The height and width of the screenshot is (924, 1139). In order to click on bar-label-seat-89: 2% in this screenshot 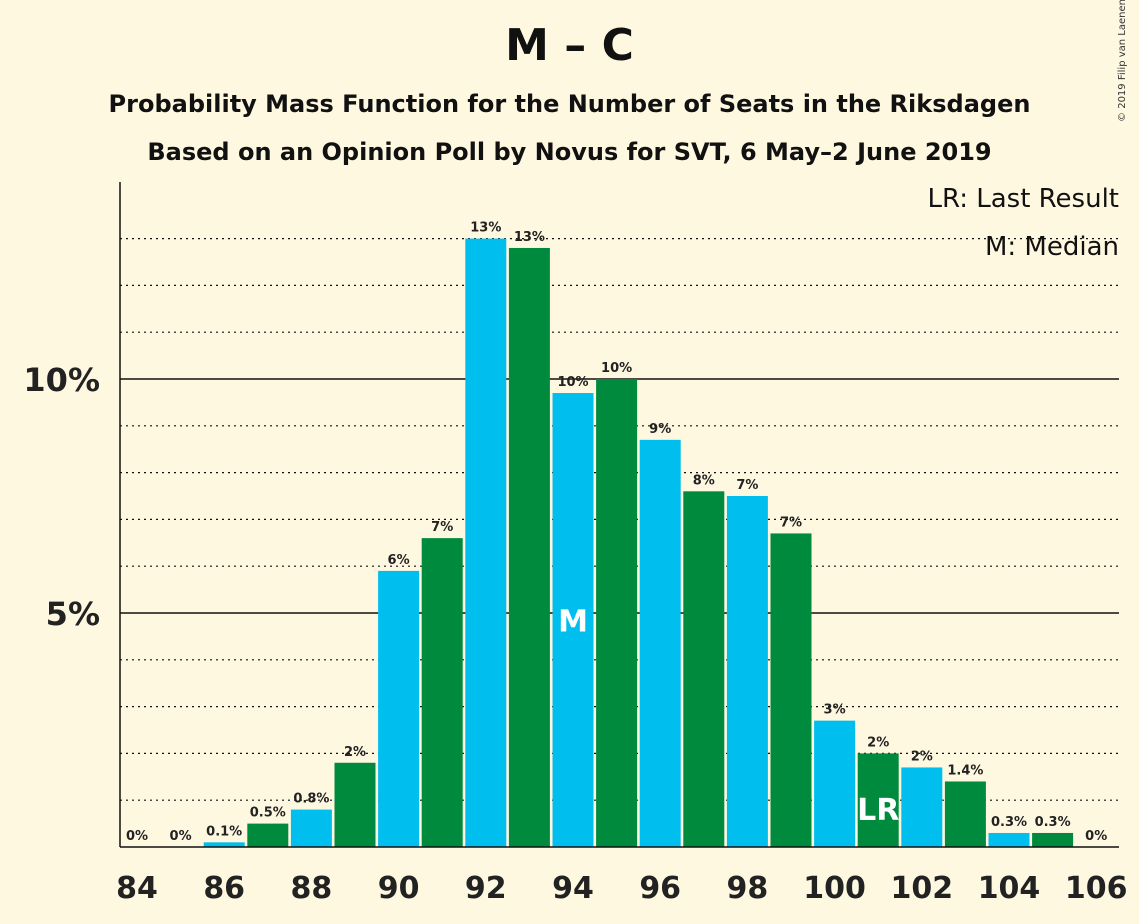, I will do `click(355, 752)`.